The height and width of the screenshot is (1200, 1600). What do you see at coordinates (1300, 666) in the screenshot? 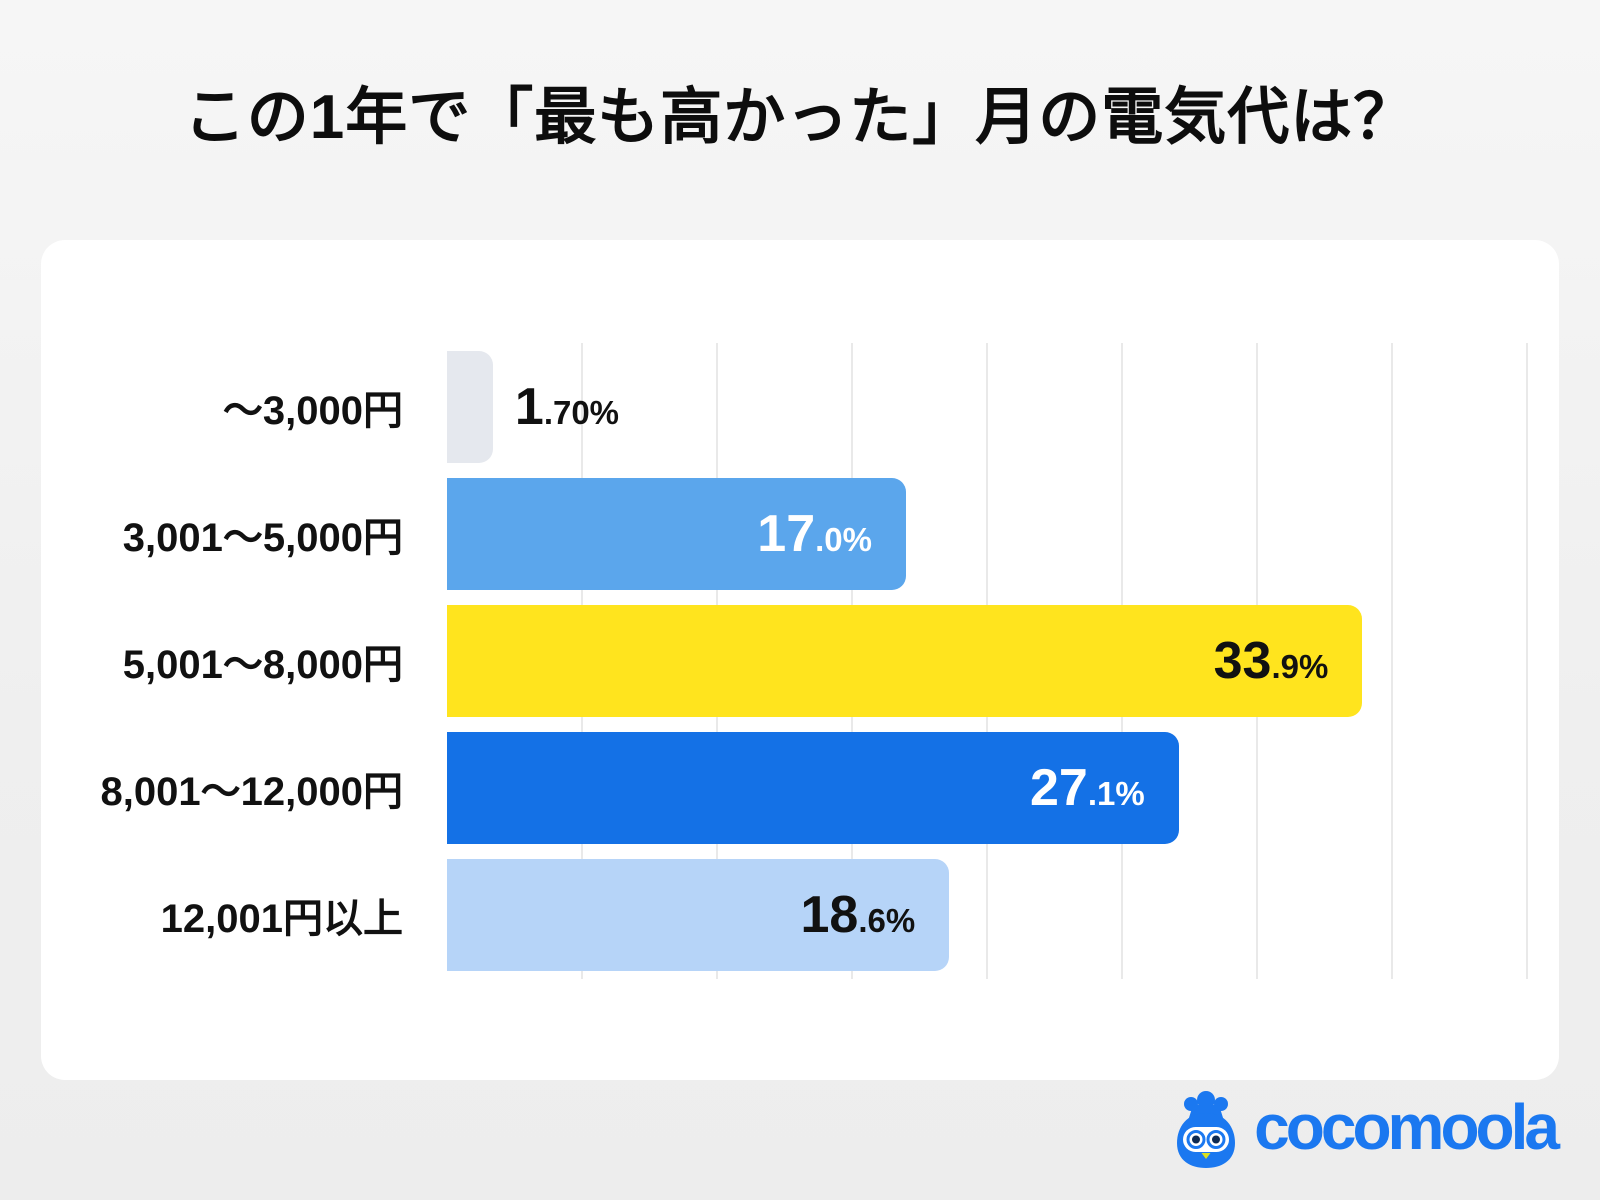
I see `value-decimal: .9%` at bounding box center [1300, 666].